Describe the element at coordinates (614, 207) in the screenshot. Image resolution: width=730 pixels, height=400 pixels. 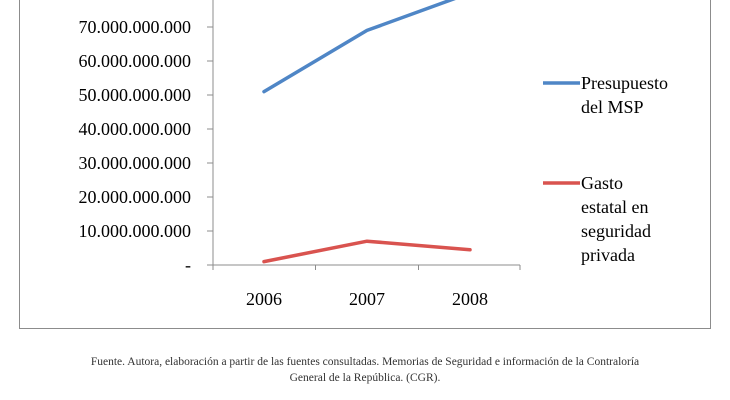
I see `legend-label: estatal en` at that location.